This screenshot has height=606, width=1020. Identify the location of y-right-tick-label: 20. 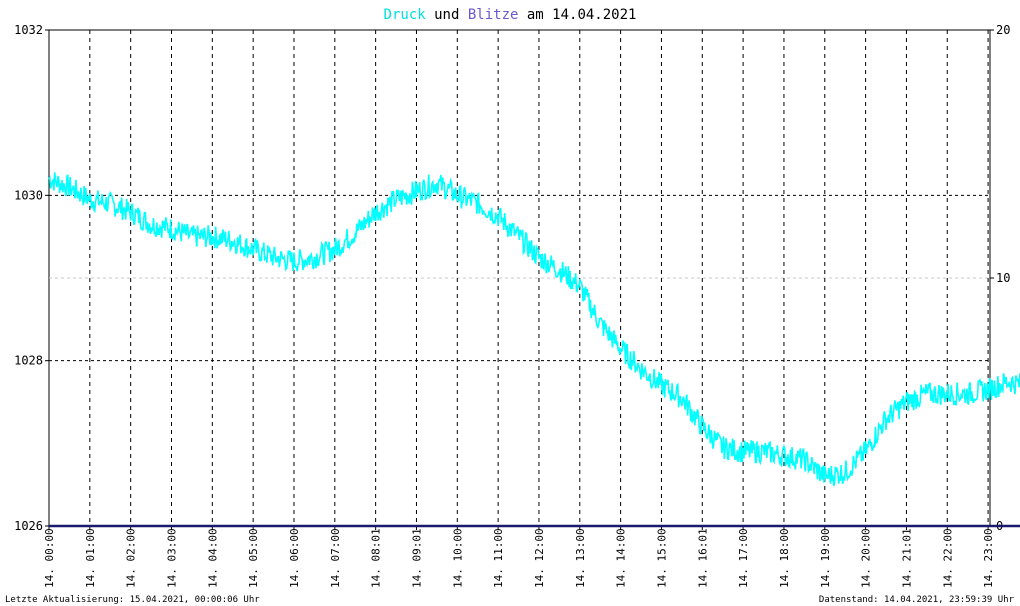
(1003, 30).